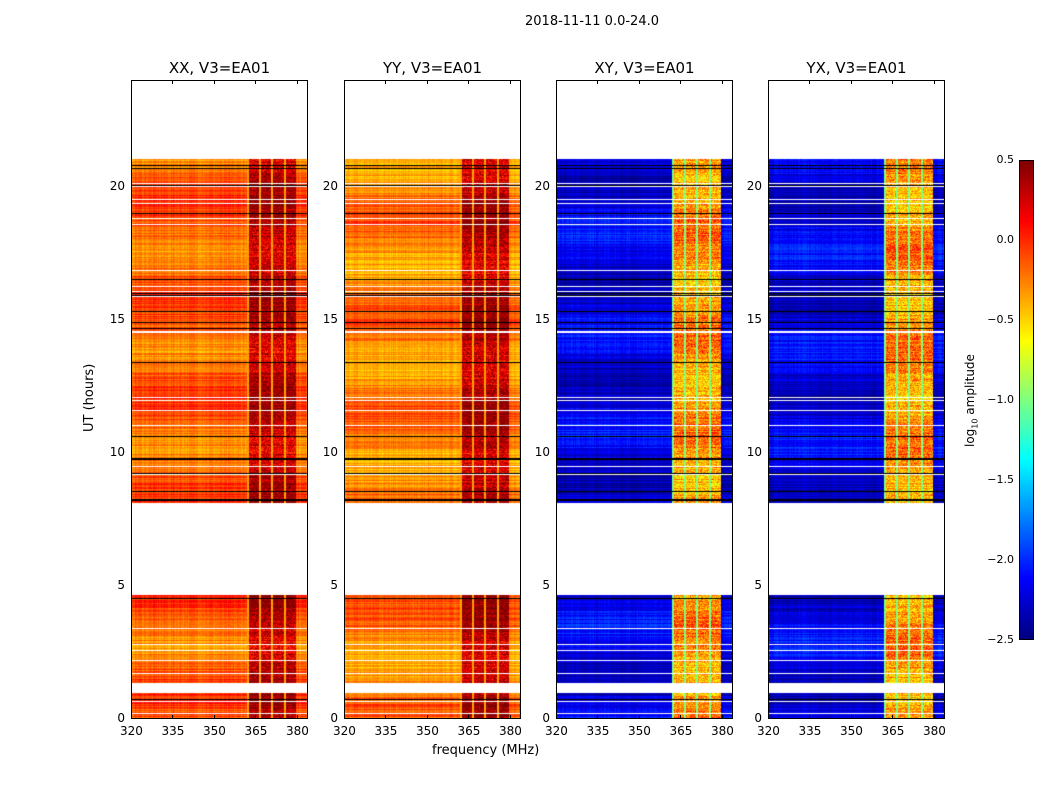 This screenshot has height=800, width=1050. Describe the element at coordinates (1005, 239) in the screenshot. I see `colorbar-tick-label: 0.0` at that location.